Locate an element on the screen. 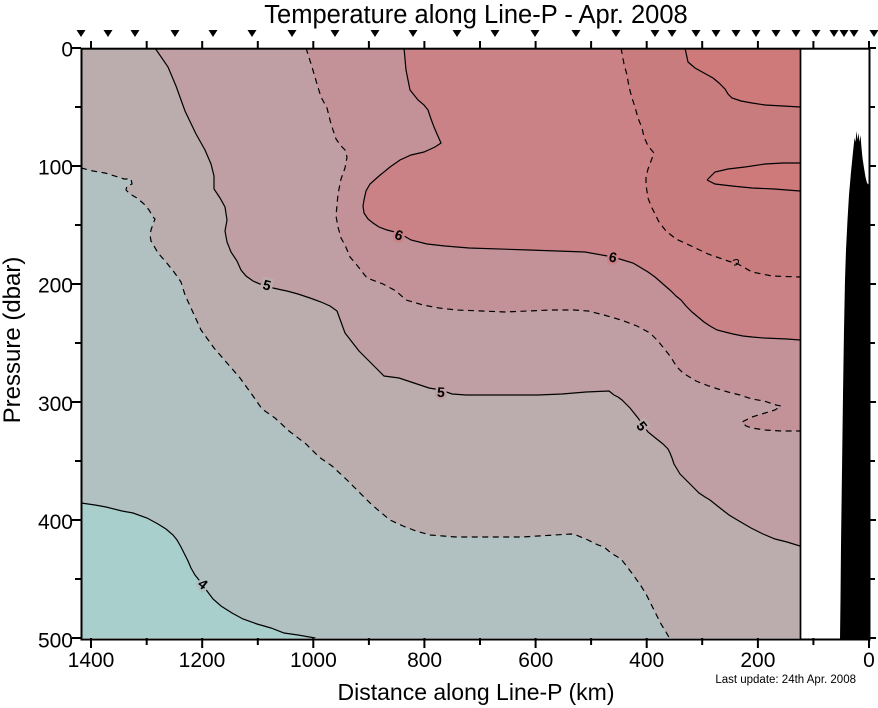  svg-text: 5 is located at coordinates (441, 392).